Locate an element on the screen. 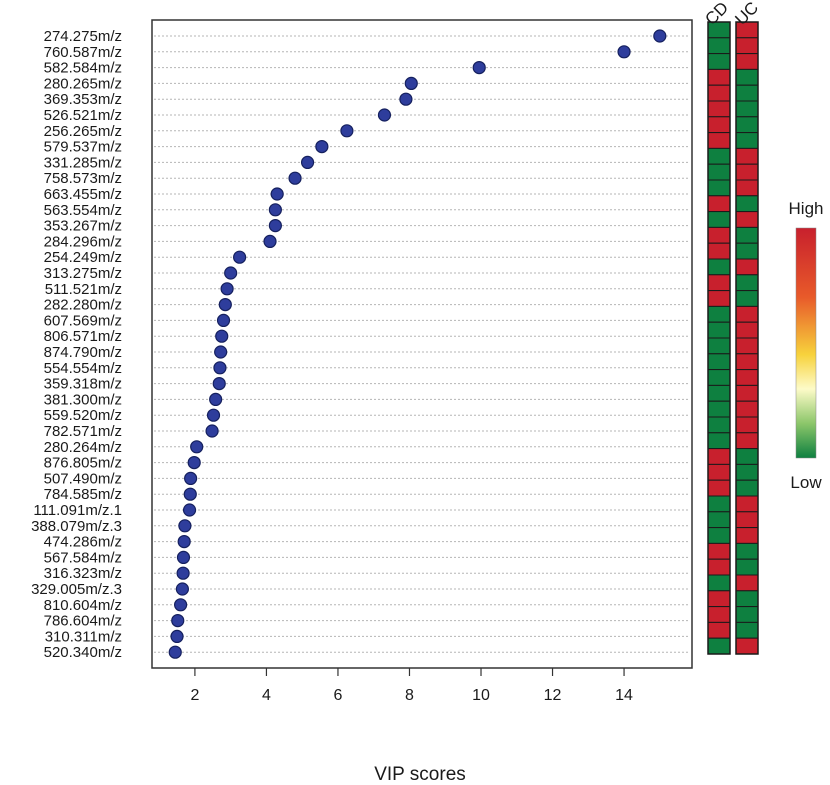 This screenshot has width=830, height=785. feature-label: 758.573m/z is located at coordinates (83, 178).